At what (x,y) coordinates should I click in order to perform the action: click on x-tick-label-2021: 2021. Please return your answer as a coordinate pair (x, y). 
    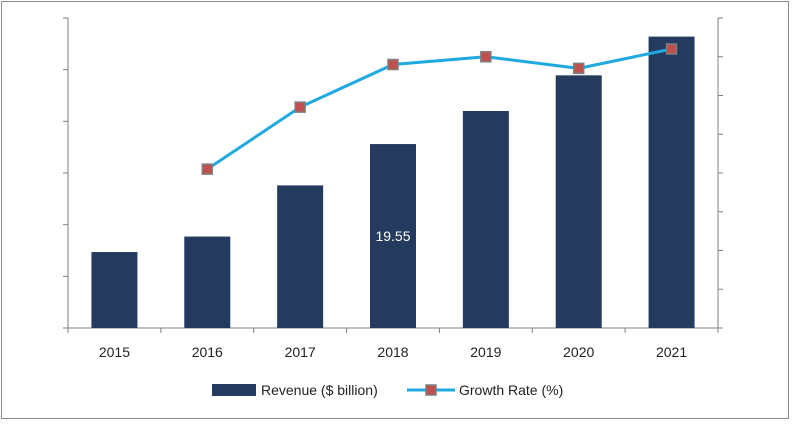
    Looking at the image, I should click on (671, 352).